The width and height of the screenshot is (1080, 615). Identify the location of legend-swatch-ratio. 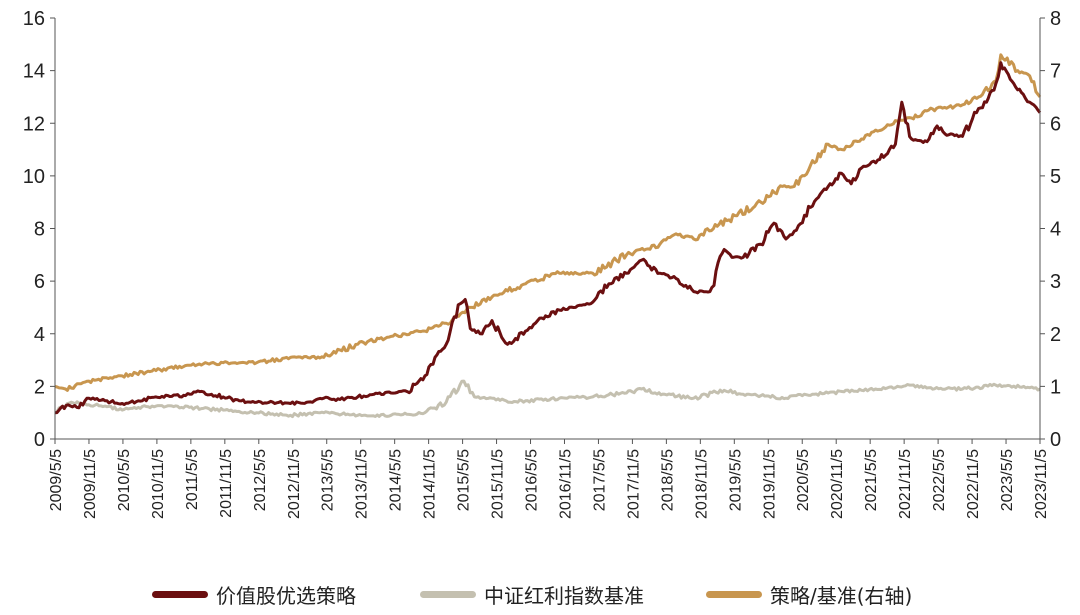
(734, 594).